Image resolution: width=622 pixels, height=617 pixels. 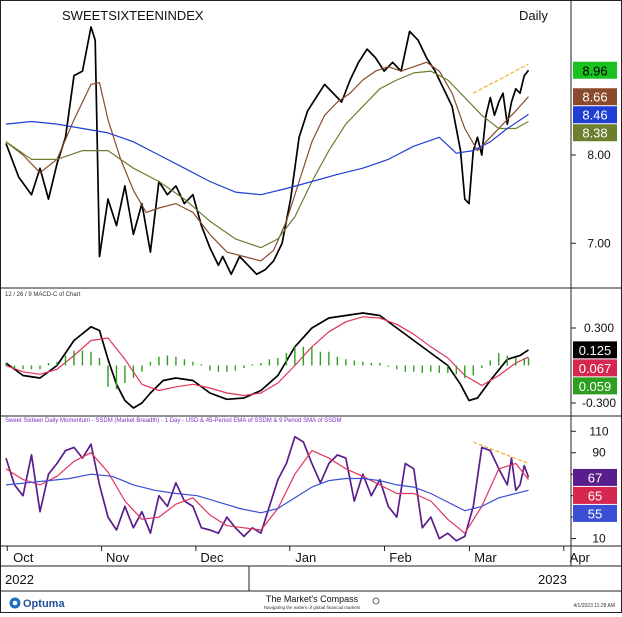 I want to click on y-tick-label: 90, so click(x=599, y=453).